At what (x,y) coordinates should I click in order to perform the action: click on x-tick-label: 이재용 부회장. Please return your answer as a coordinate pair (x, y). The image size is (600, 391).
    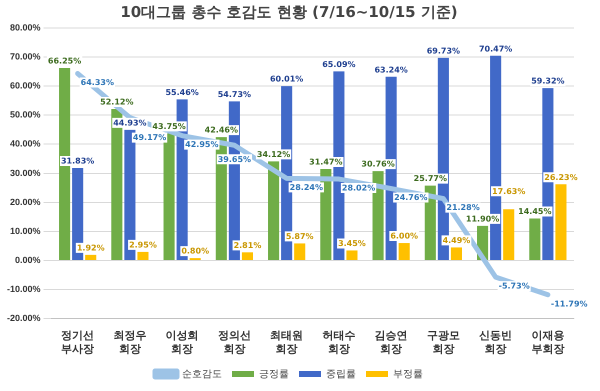
    Looking at the image, I should click on (547, 343).